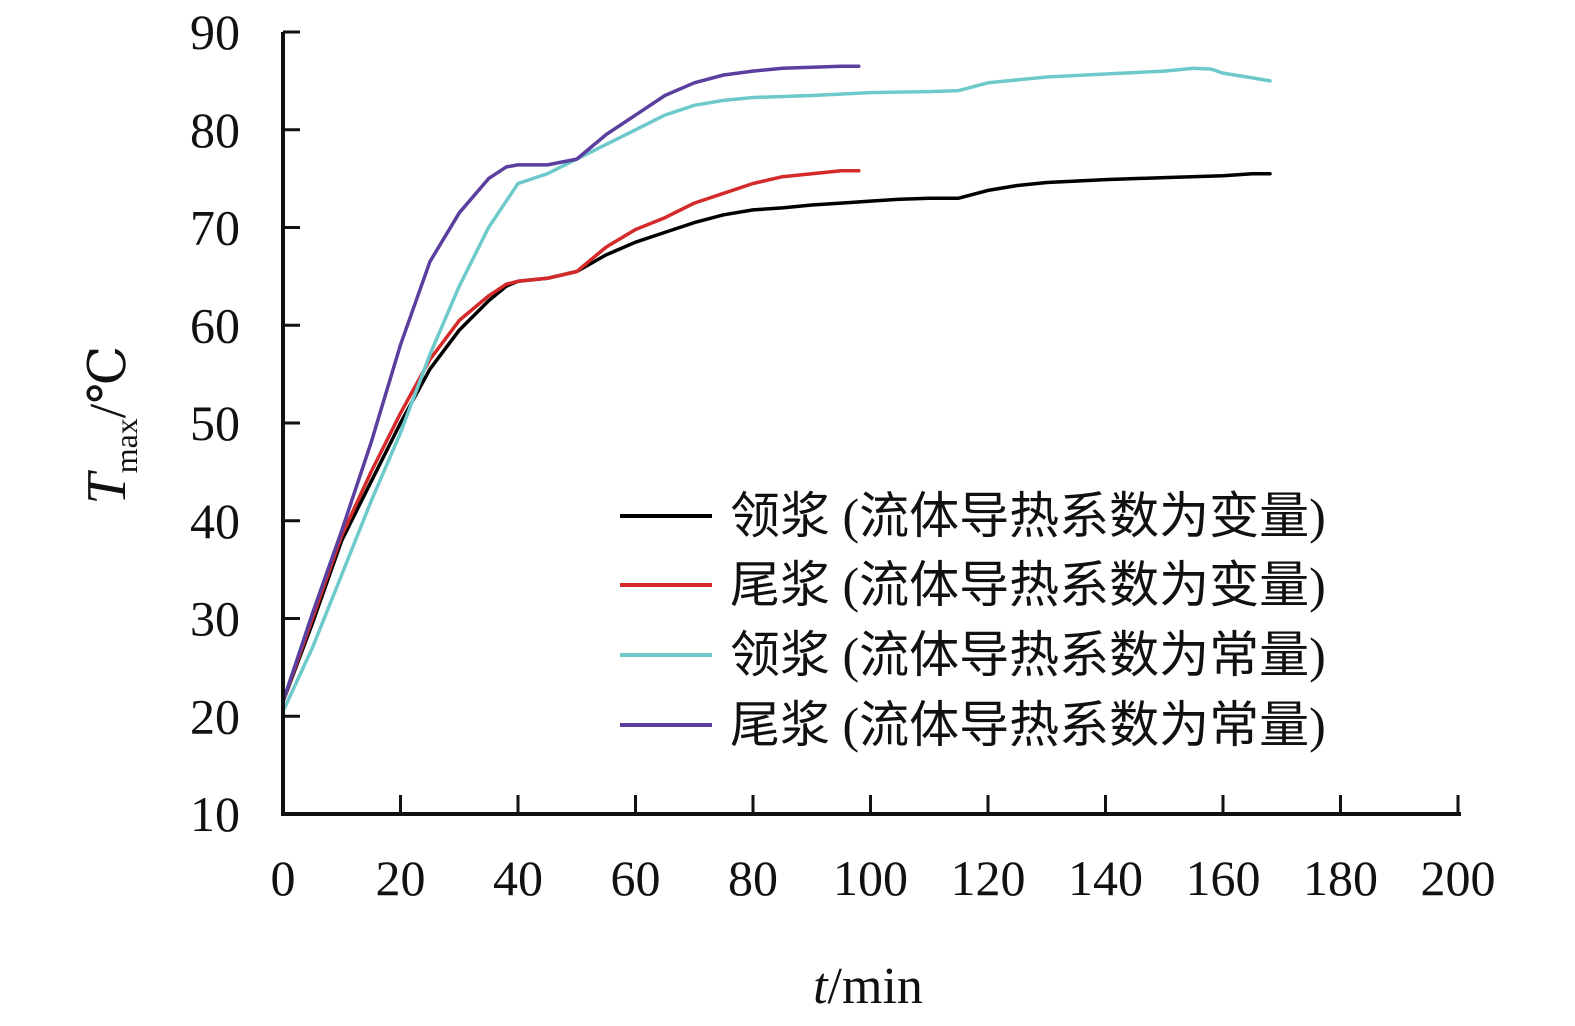  Describe the element at coordinates (1340, 878) in the screenshot. I see `x-tick-label: 180` at that location.